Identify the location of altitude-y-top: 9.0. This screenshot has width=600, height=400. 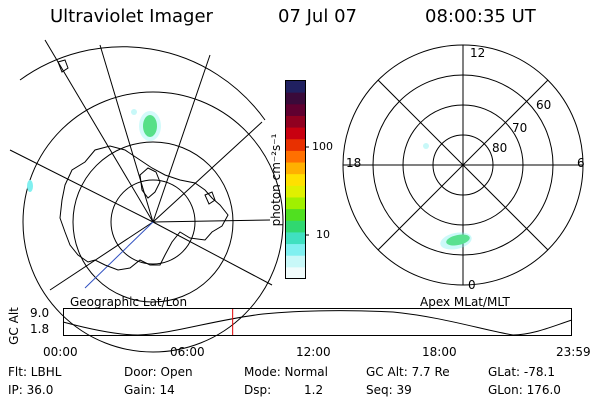
(40, 313).